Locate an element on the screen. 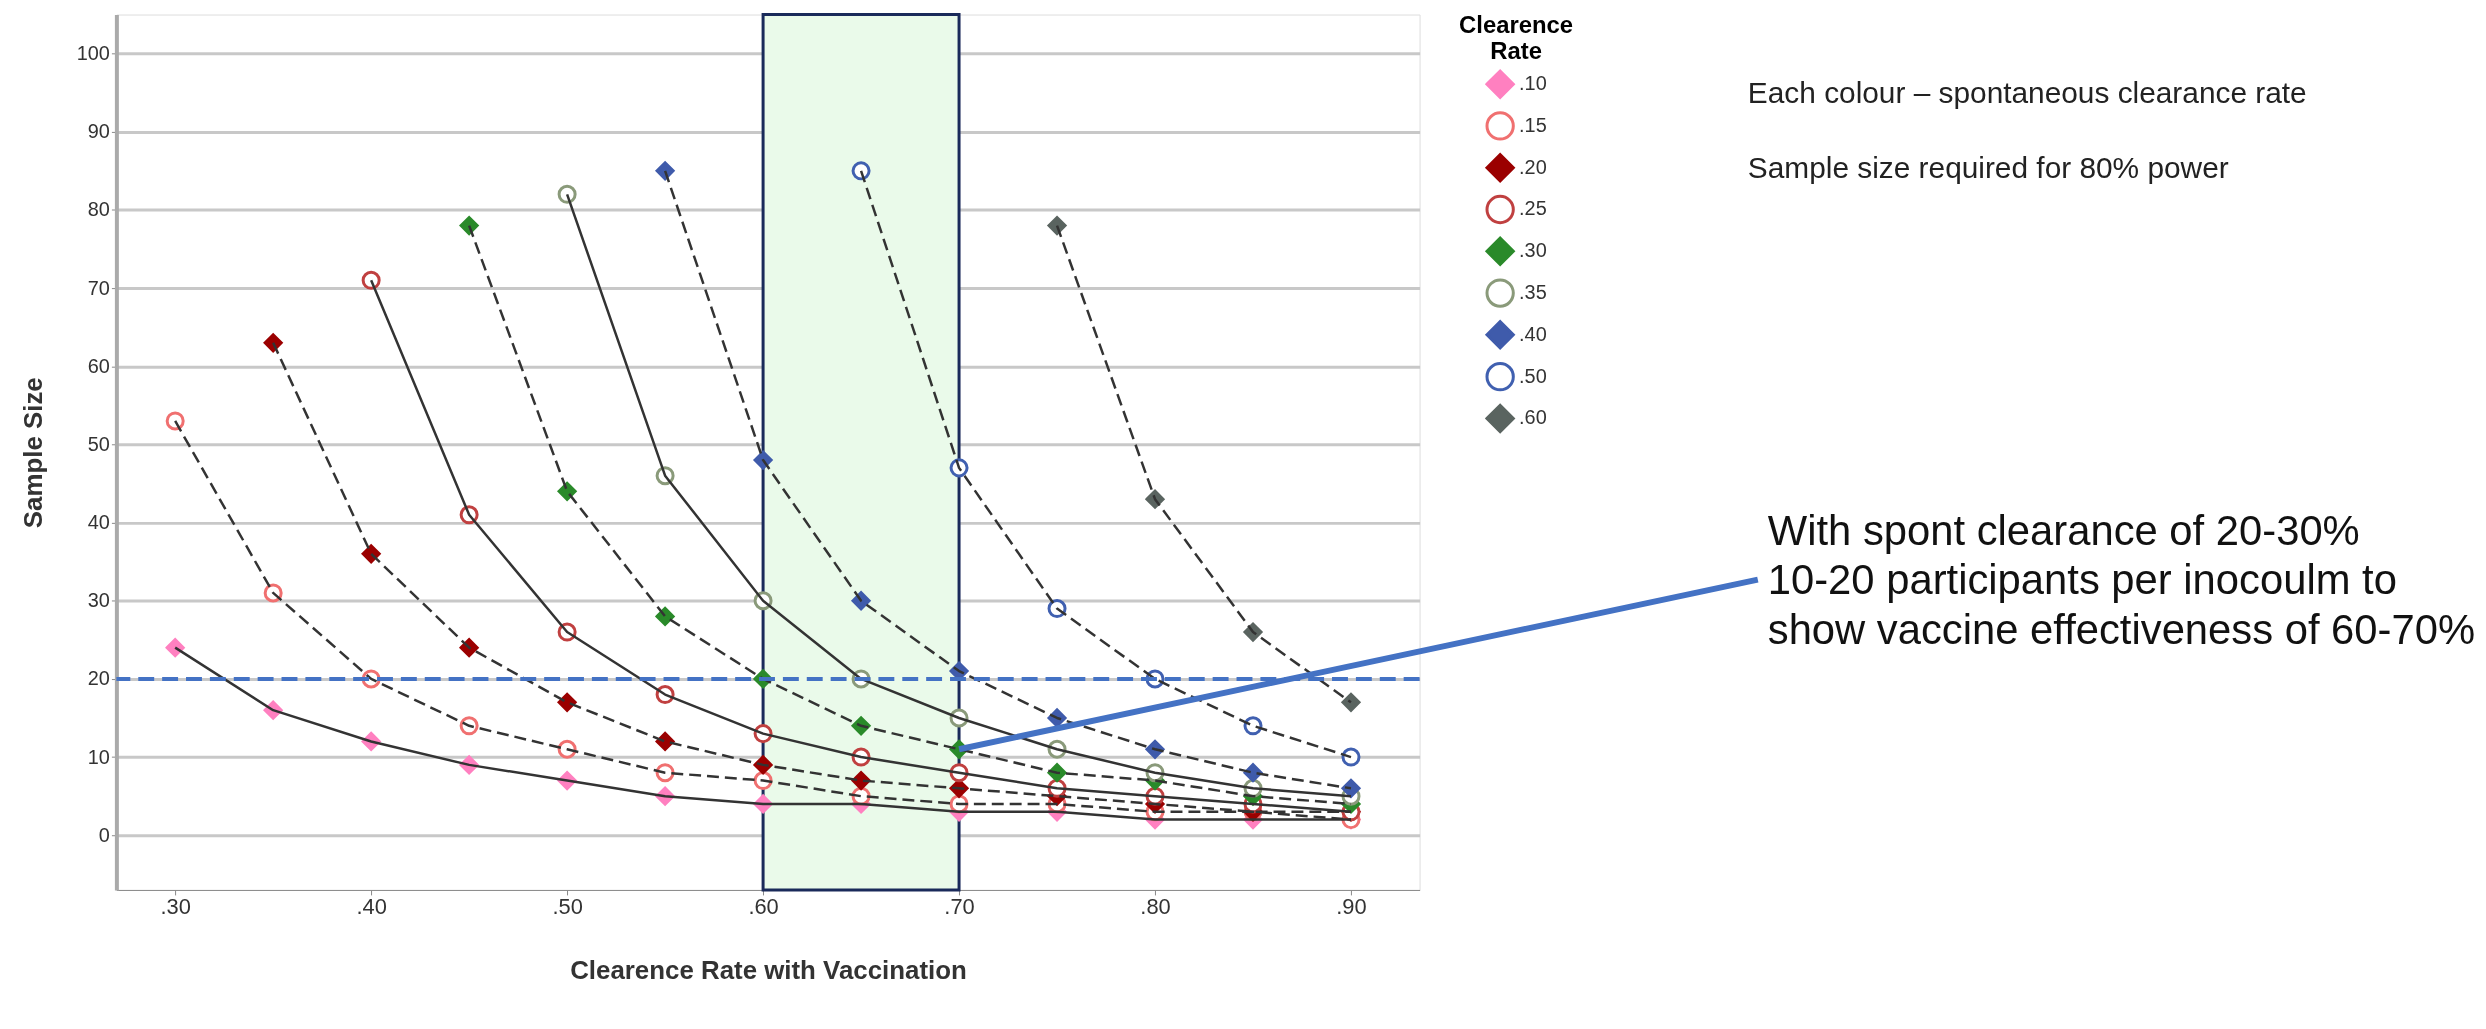 This screenshot has height=1029, width=2486. legend-label: .10 is located at coordinates (1533, 83).